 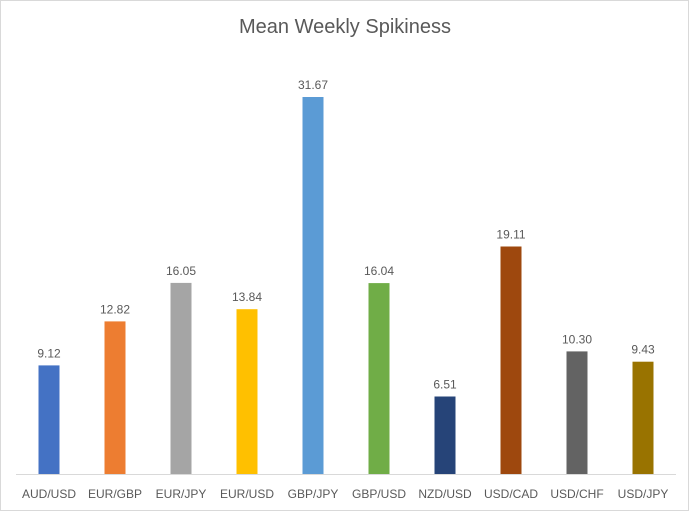 What do you see at coordinates (49, 353) in the screenshot?
I see `data-label: 9.12` at bounding box center [49, 353].